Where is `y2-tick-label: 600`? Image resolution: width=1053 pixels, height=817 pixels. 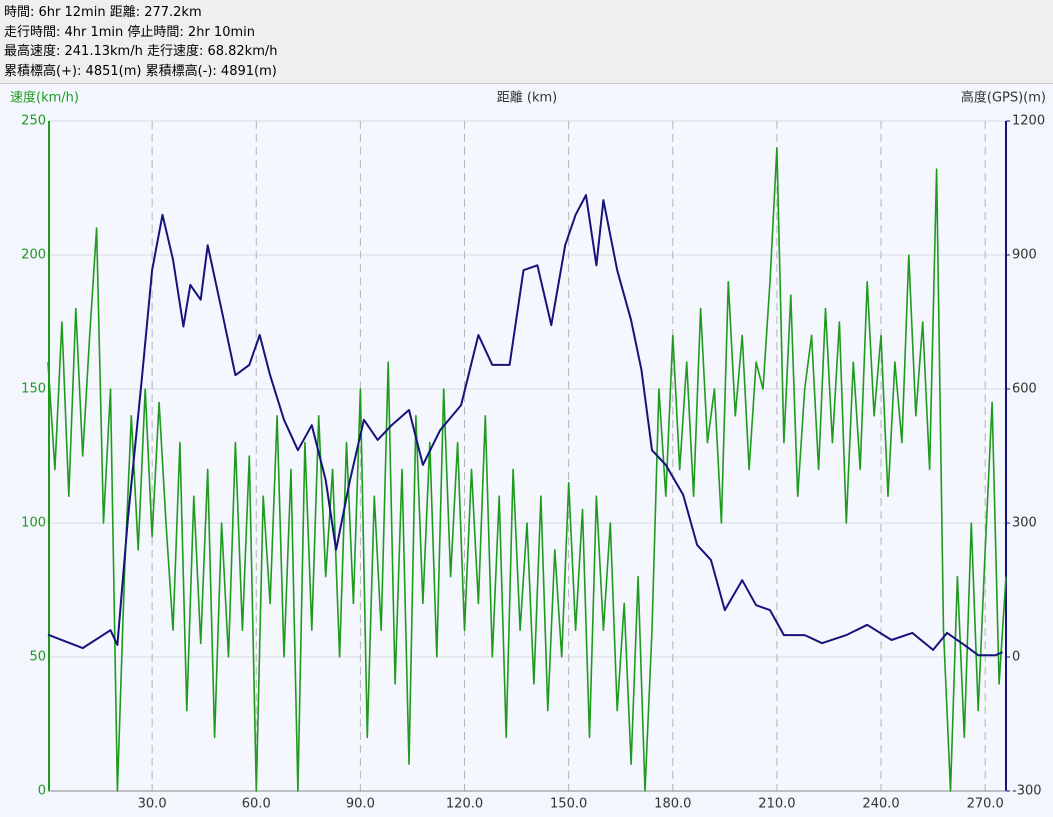
y2-tick-label: 600 is located at coordinates (1024, 389).